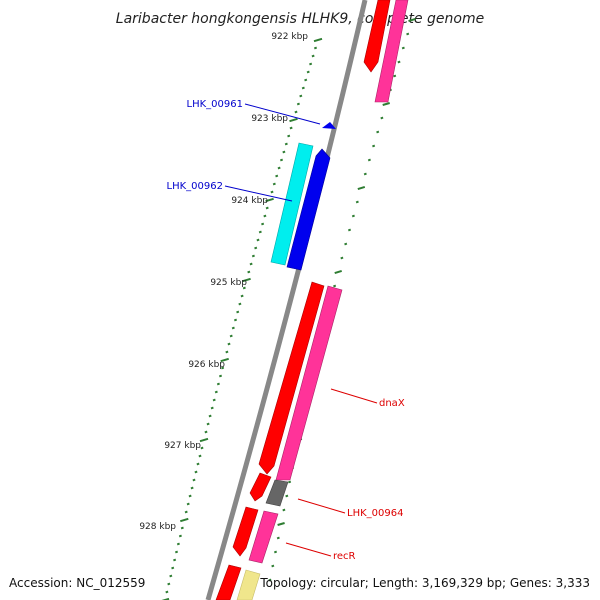 Image resolution: width=600 pixels, height=600 pixels. What do you see at coordinates (182, 446) in the screenshot?
I see `ruler-label-927: 927 kbp` at bounding box center [182, 446].